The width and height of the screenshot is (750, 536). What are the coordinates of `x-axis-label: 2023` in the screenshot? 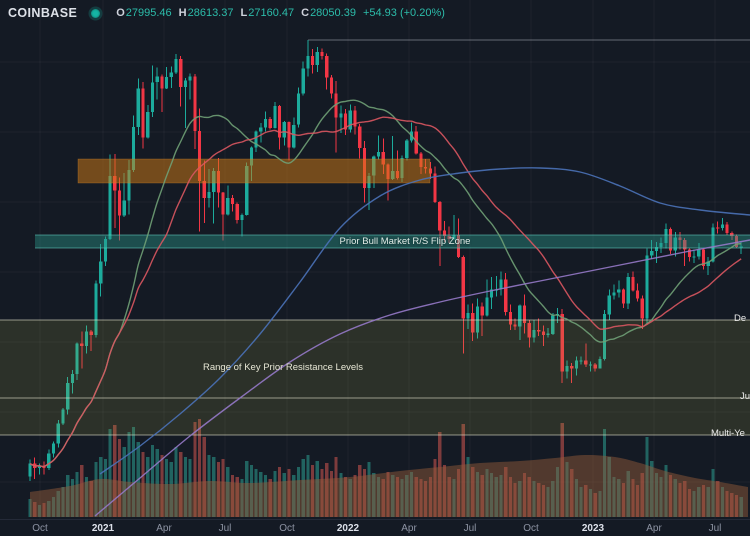 It's located at (593, 528).